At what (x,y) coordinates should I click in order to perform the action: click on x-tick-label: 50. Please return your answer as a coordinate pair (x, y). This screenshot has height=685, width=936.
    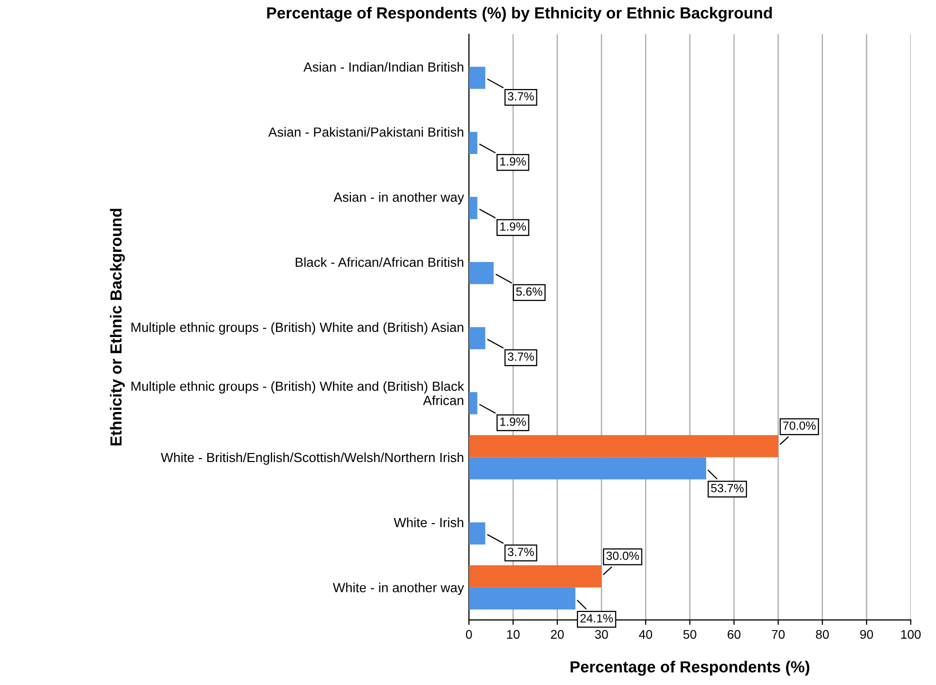
    Looking at the image, I should click on (689, 634).